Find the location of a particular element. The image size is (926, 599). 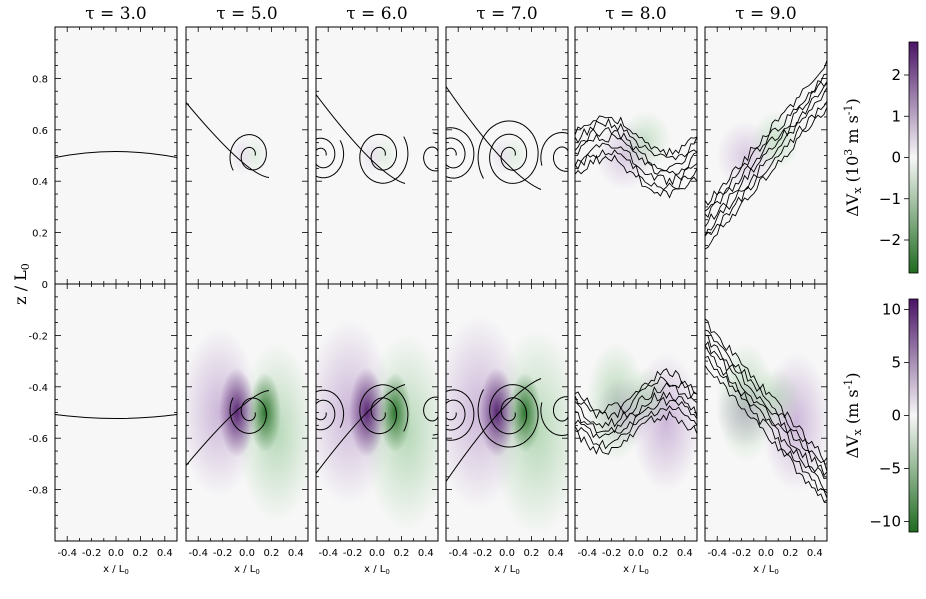

colorbar-tick-label: −1 is located at coordinates (890, 199).